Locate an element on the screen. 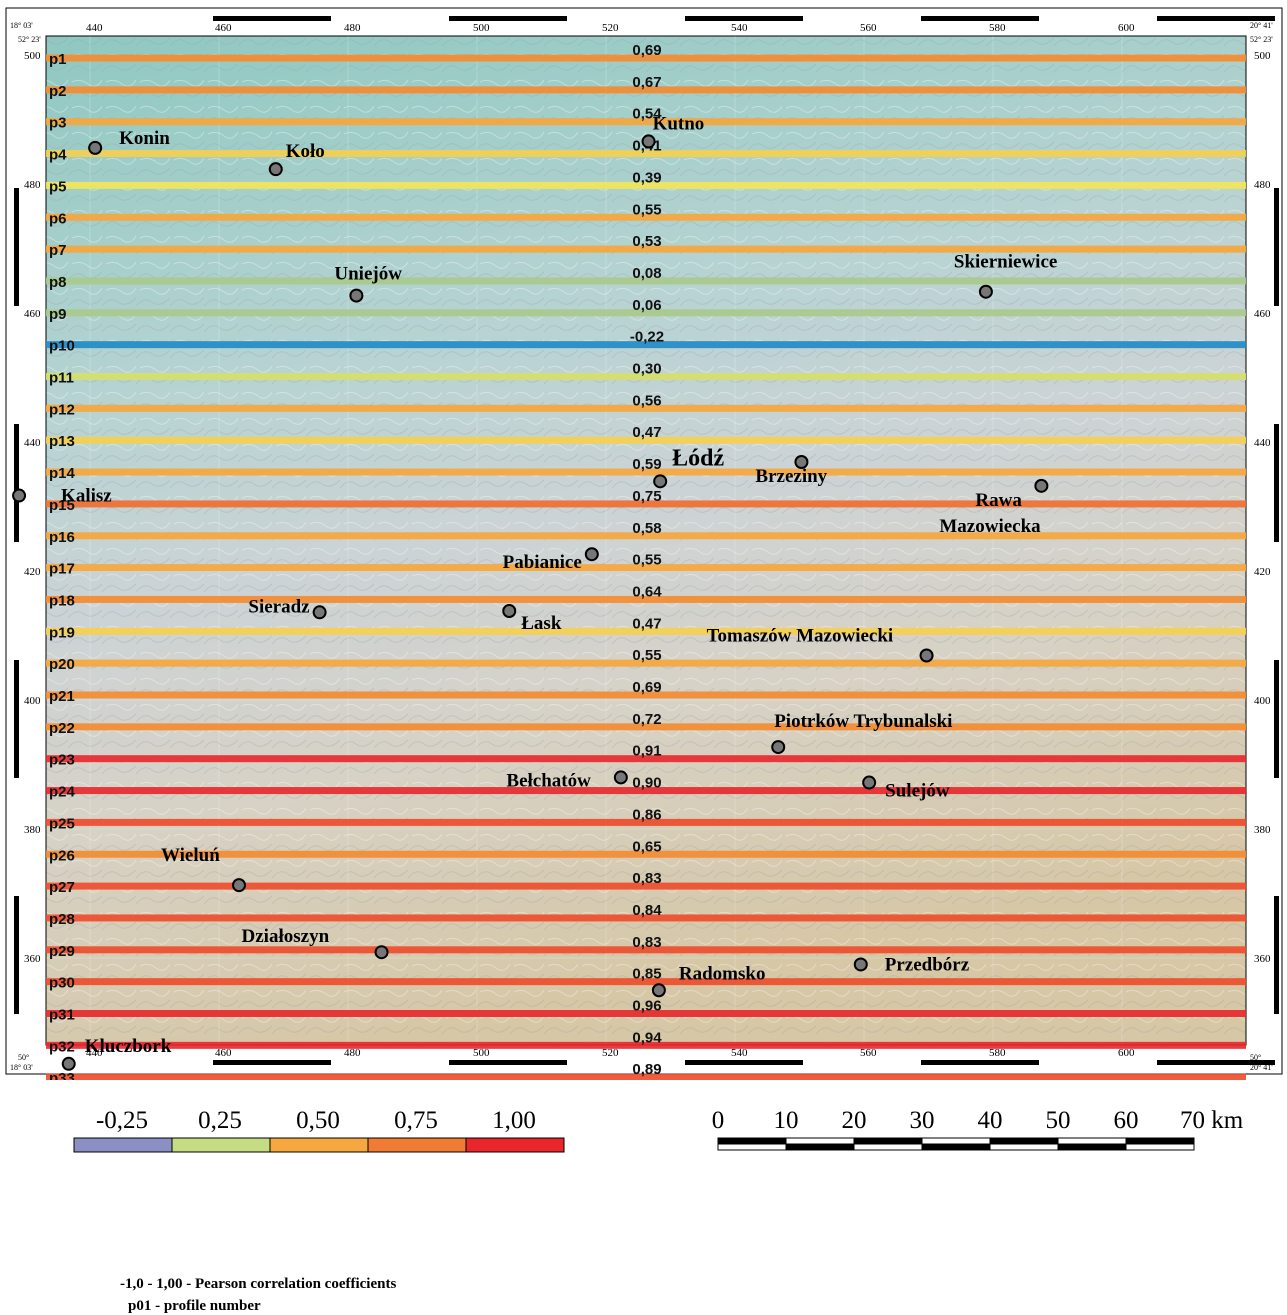  corner-top-right-lat: 52° 23' is located at coordinates (1261, 39).